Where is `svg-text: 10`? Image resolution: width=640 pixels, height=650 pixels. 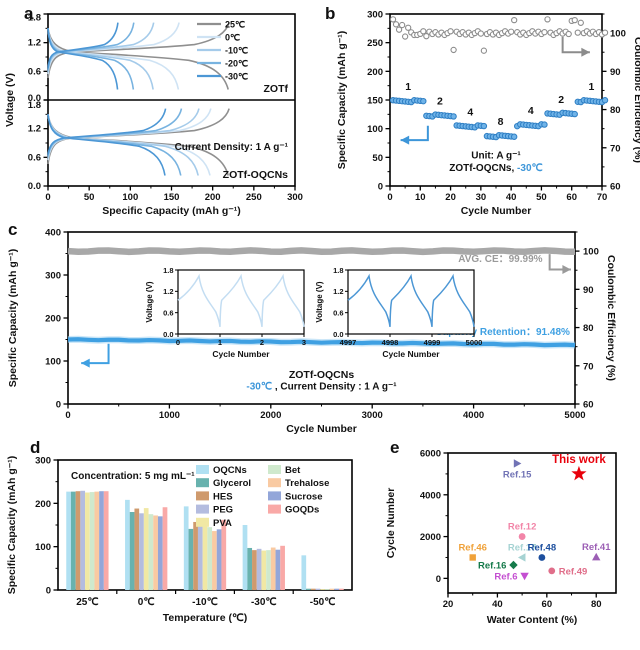 svg-text: 10 is located at coordinates (420, 197).